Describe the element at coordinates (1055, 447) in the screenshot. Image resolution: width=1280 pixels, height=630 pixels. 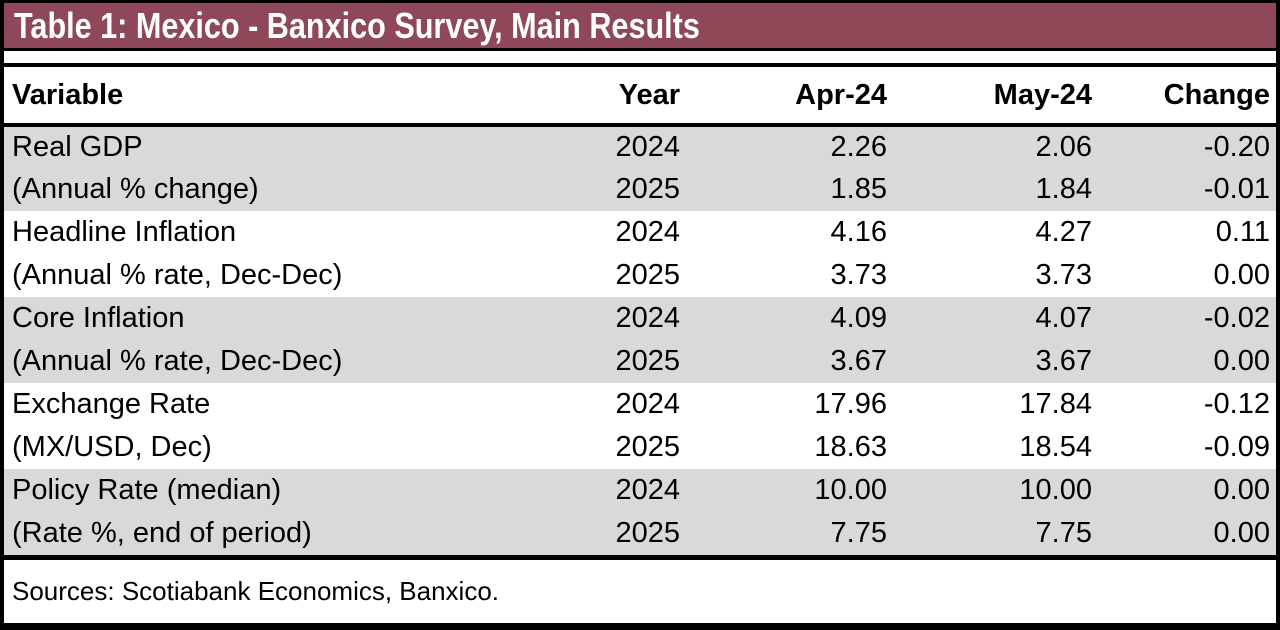
I see `cell-may-24: 18.54` at that location.